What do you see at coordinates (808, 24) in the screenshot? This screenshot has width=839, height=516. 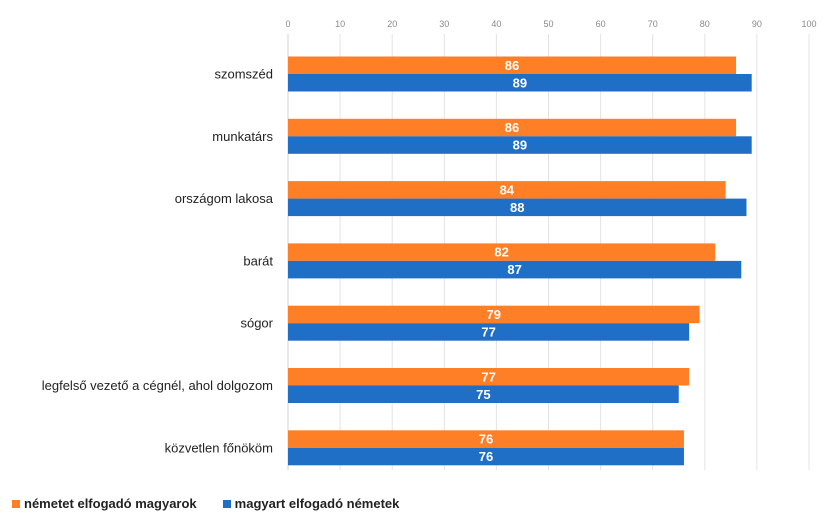 I see `x-tick-label-100: 100` at bounding box center [808, 24].